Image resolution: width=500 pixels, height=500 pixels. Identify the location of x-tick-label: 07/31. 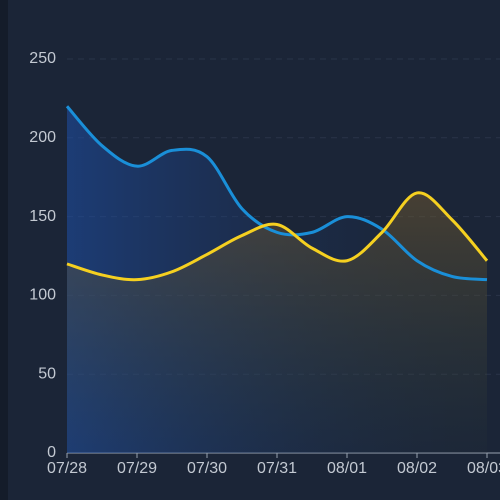
(277, 468).